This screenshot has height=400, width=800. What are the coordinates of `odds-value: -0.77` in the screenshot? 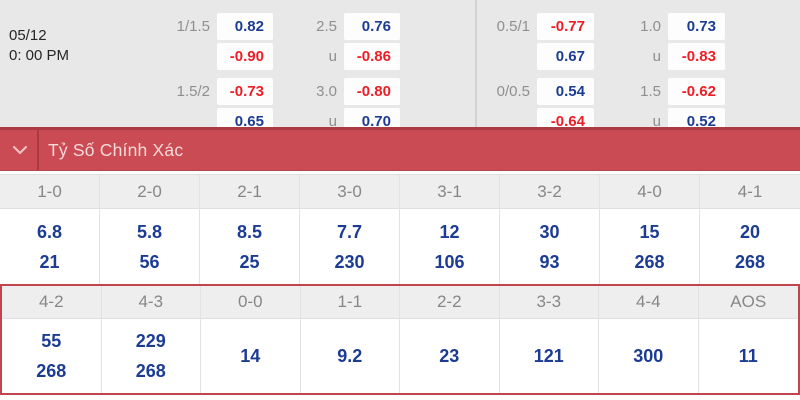 It's located at (565, 26).